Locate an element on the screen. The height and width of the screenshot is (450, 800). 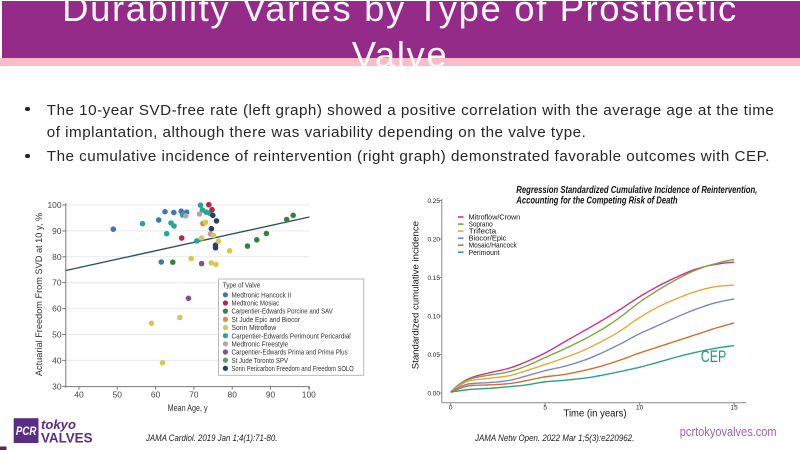
svg-text: 0.20 is located at coordinates (433, 239).